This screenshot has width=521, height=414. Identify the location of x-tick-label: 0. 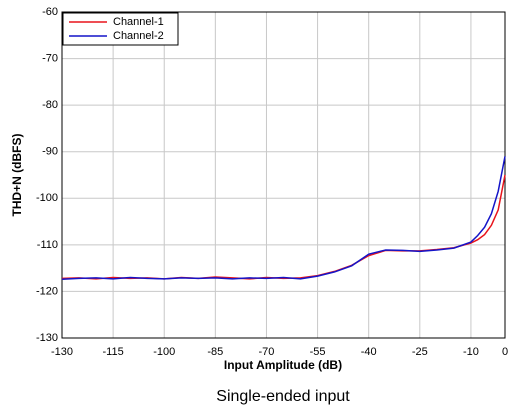
(505, 352).